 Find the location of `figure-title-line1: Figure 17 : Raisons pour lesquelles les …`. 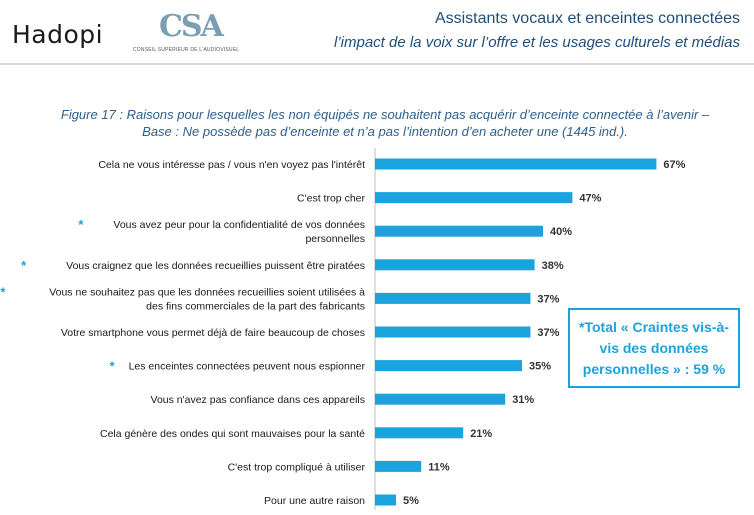

figure-title-line1: Figure 17 : Raisons pour lesquelles les … is located at coordinates (385, 114).